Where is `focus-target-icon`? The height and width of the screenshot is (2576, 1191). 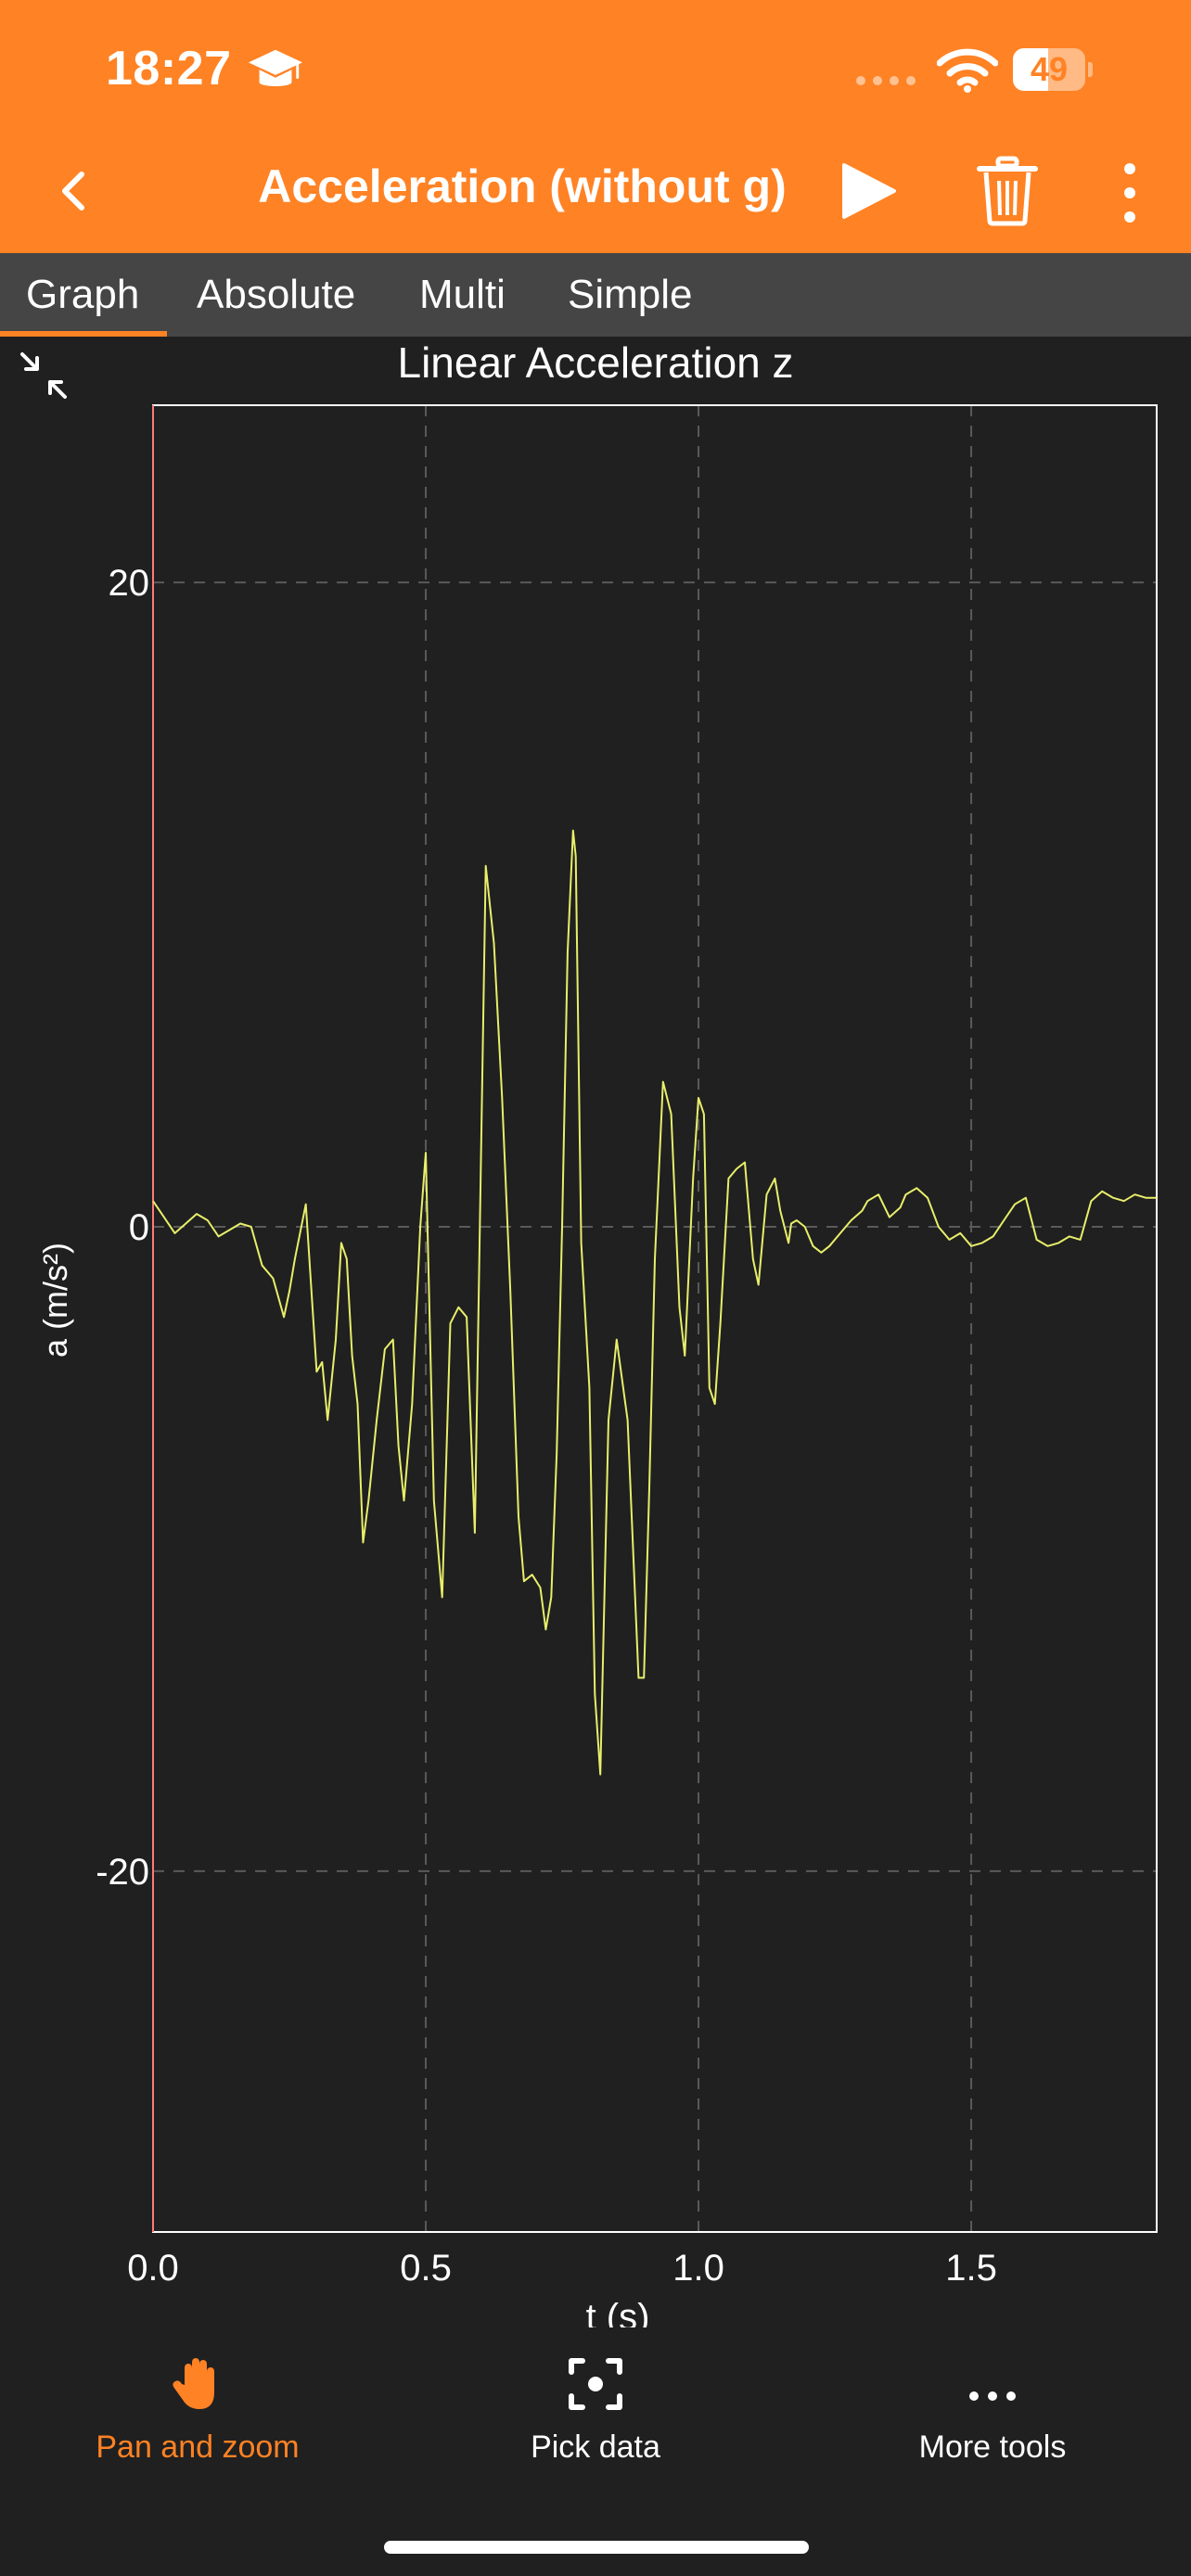
focus-target-icon is located at coordinates (595, 2384).